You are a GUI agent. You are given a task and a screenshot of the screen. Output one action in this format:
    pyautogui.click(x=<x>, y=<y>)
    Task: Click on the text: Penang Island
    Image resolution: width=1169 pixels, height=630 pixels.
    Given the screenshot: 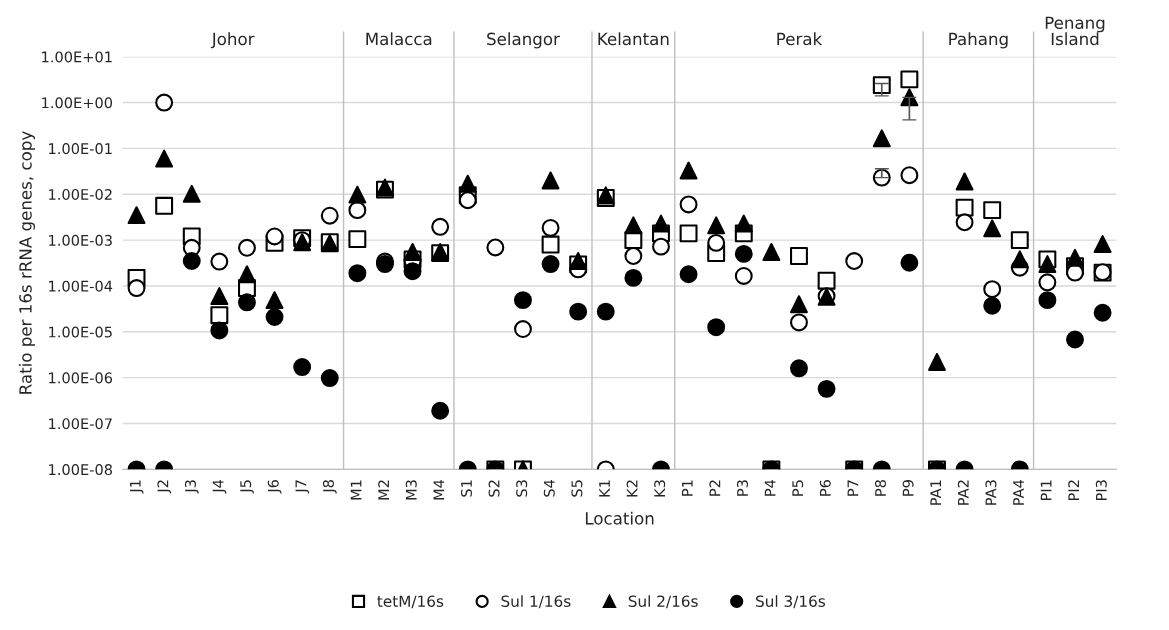 What is the action you would take?
    pyautogui.click(x=1075, y=31)
    